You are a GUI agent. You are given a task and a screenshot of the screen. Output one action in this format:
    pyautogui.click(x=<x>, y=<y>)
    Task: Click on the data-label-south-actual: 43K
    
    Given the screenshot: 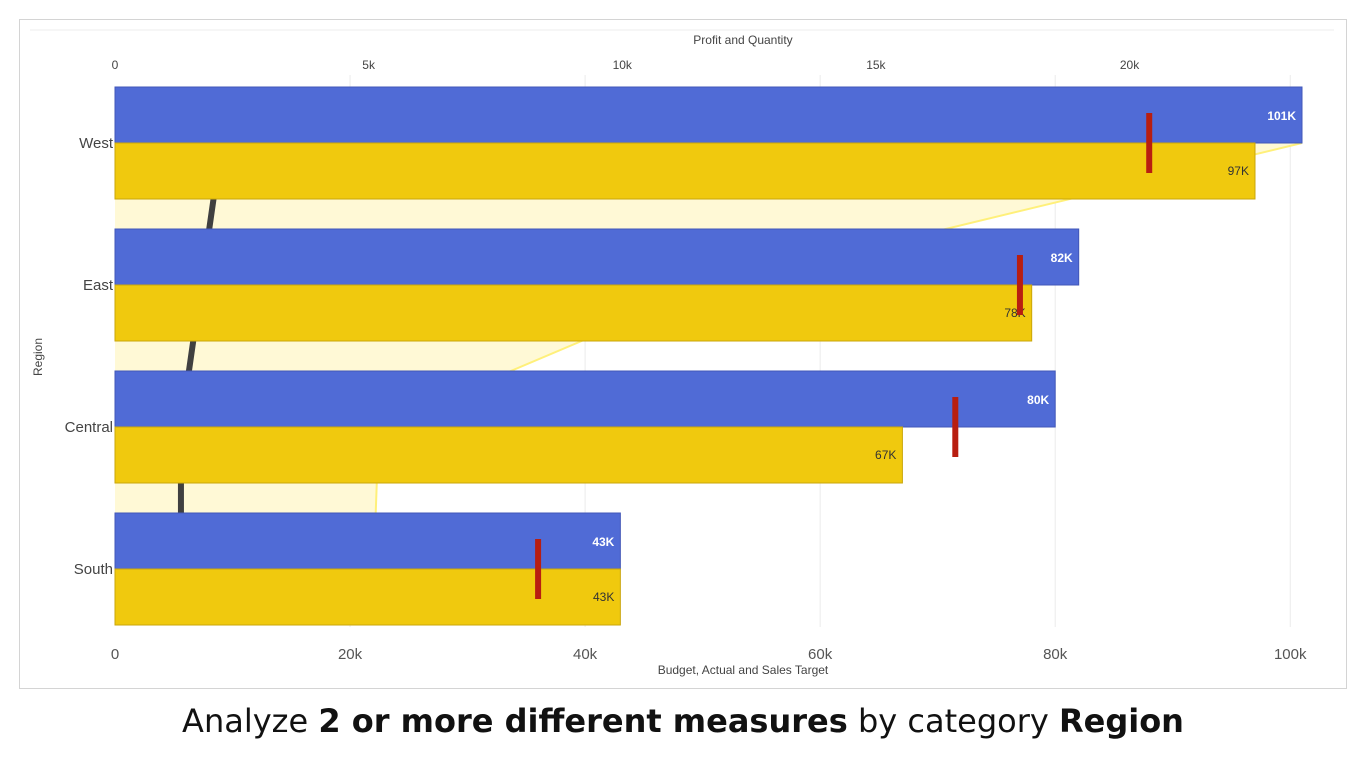 What is the action you would take?
    pyautogui.click(x=603, y=597)
    